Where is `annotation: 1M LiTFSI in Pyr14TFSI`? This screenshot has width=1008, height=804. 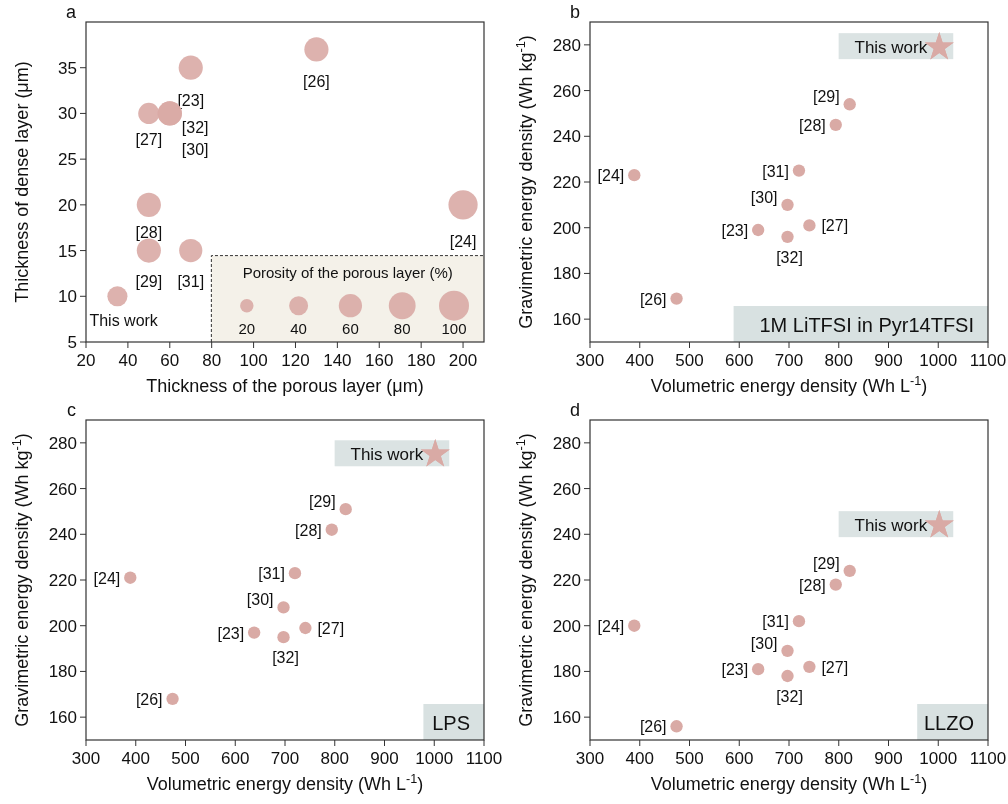 annotation: 1M LiTFSI in Pyr14TFSI is located at coordinates (866, 325).